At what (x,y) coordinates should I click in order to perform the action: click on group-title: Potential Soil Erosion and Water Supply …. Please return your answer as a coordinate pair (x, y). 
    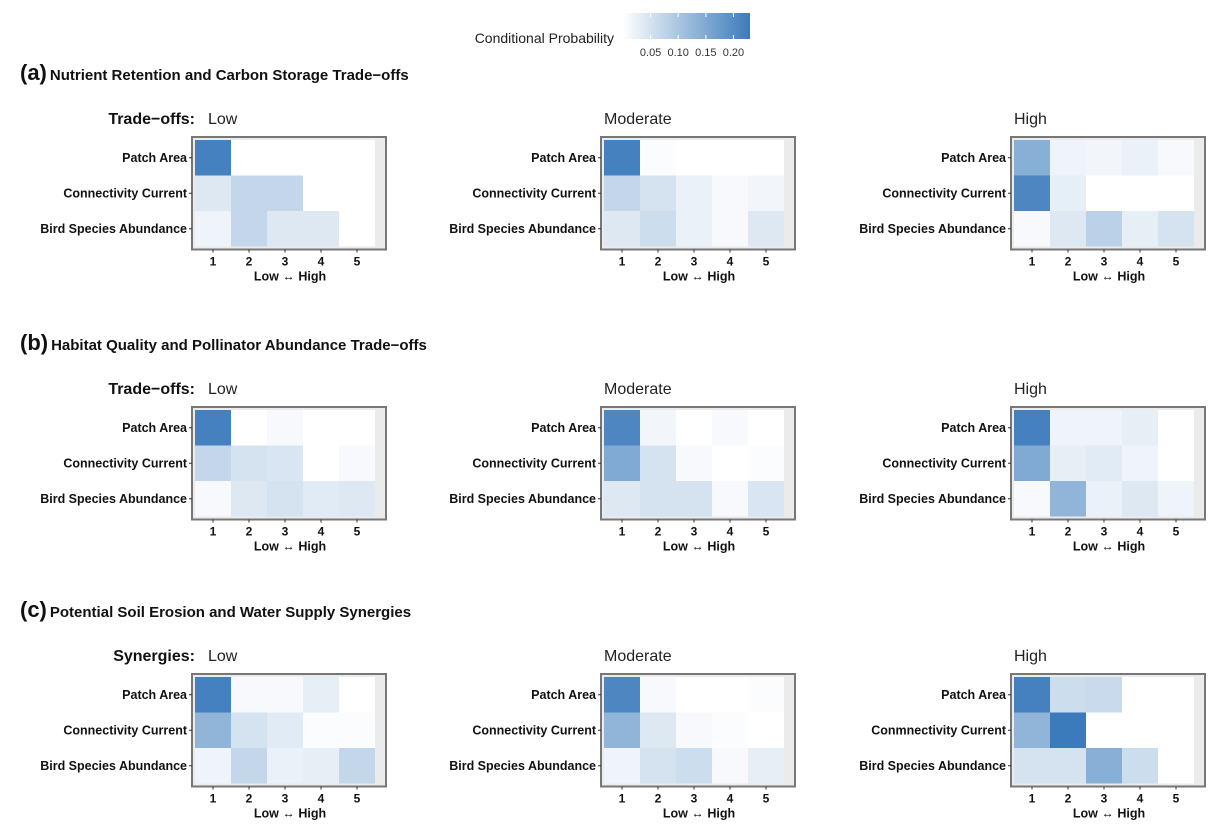
    Looking at the image, I should click on (230, 612).